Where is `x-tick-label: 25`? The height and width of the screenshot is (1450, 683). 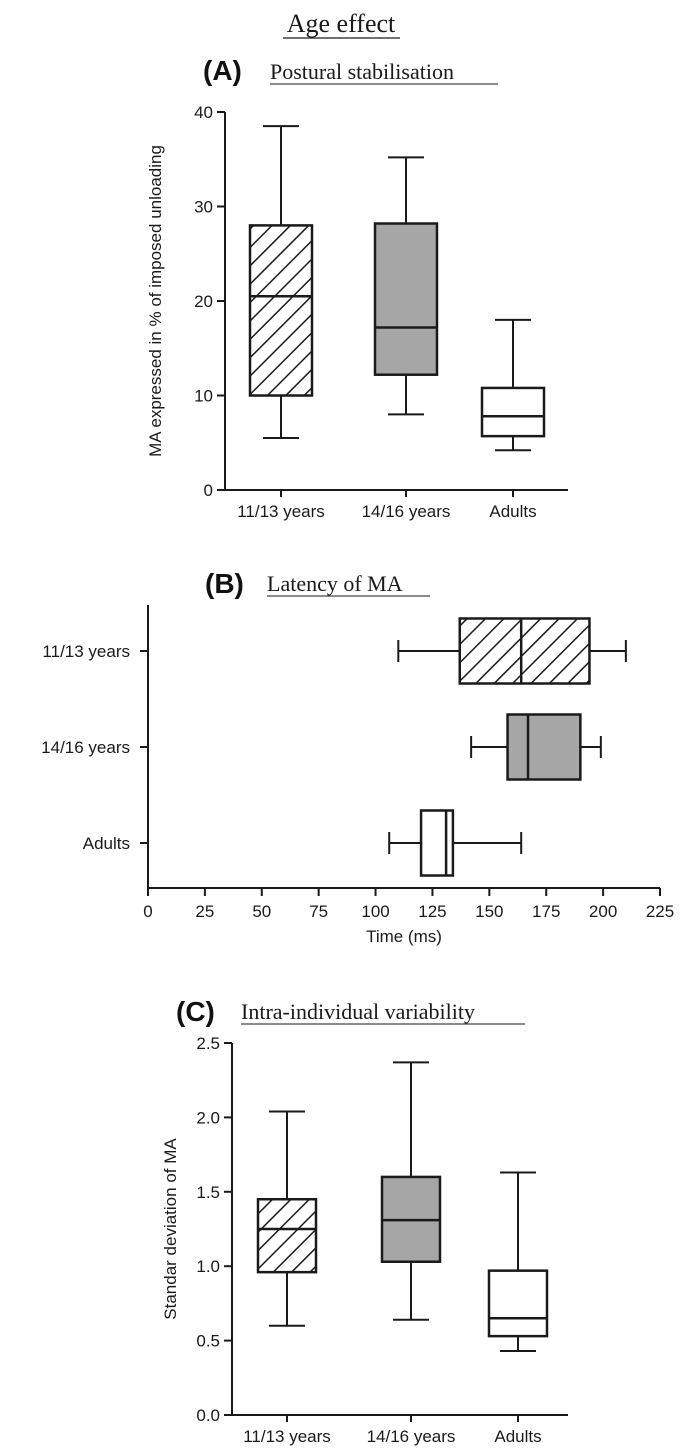
x-tick-label: 25 is located at coordinates (204, 911).